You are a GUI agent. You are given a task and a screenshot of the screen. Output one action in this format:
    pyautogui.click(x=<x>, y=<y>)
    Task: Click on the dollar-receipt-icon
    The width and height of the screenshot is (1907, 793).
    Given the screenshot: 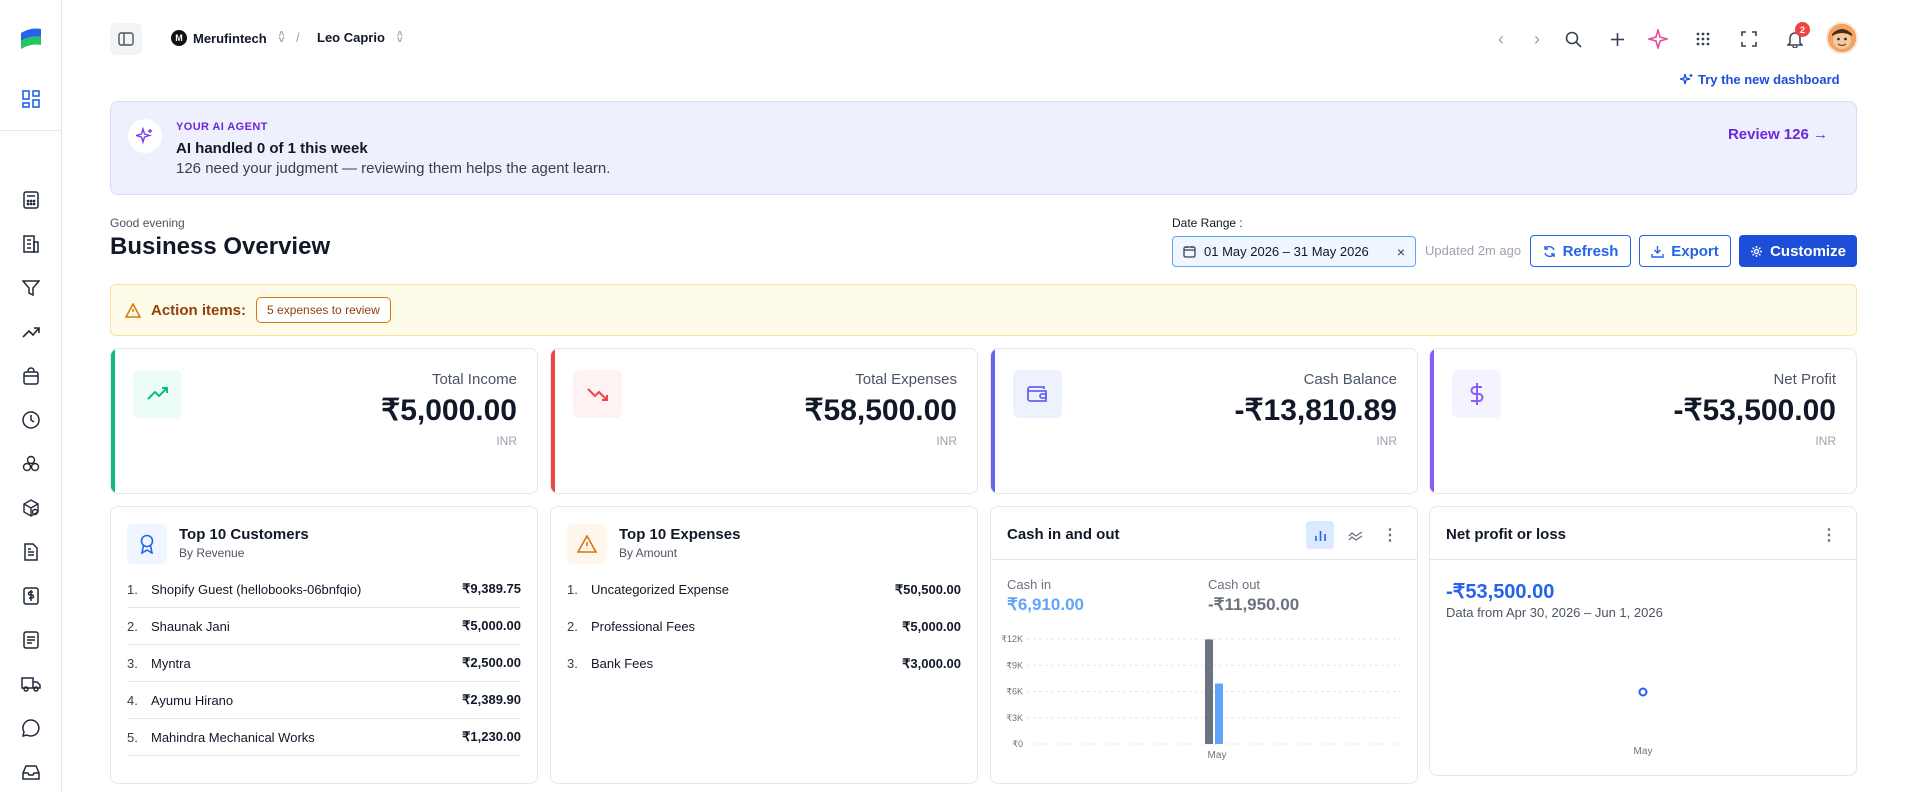 What is the action you would take?
    pyautogui.click(x=31, y=596)
    